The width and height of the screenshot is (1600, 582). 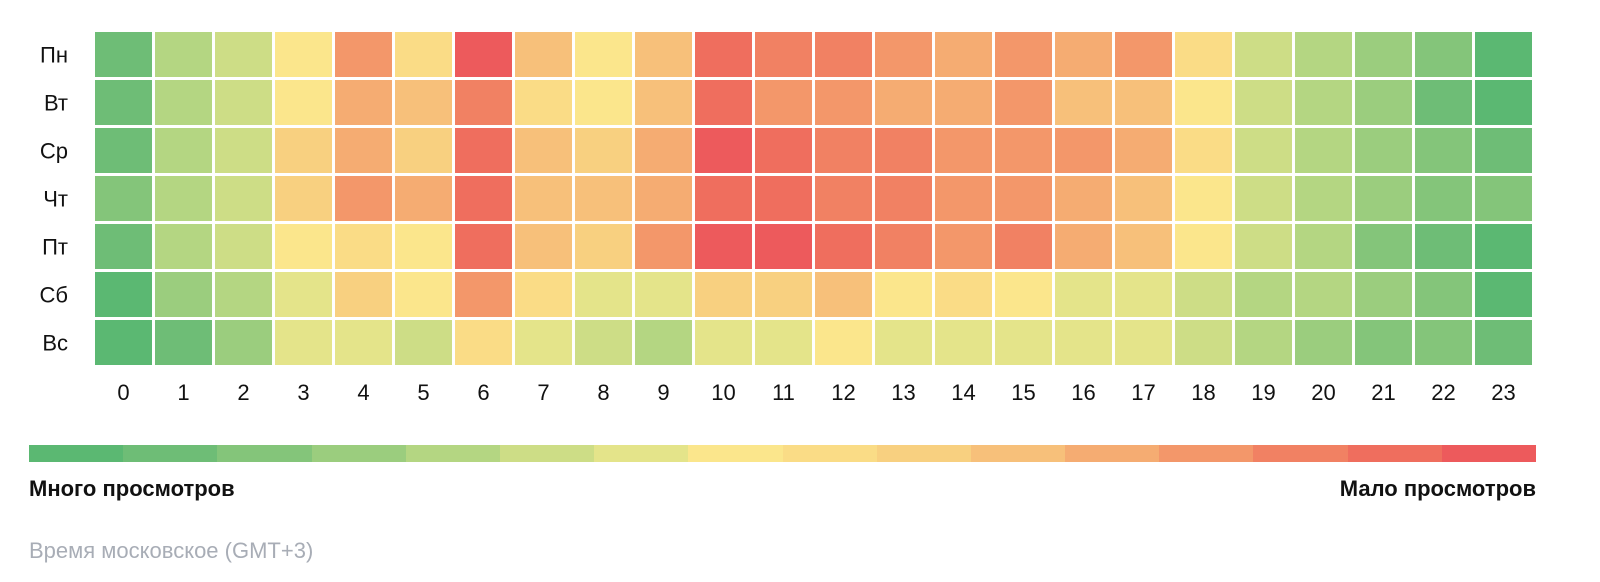 What do you see at coordinates (1503, 294) in the screenshot?
I see `heatmap-cell-Сб-23` at bounding box center [1503, 294].